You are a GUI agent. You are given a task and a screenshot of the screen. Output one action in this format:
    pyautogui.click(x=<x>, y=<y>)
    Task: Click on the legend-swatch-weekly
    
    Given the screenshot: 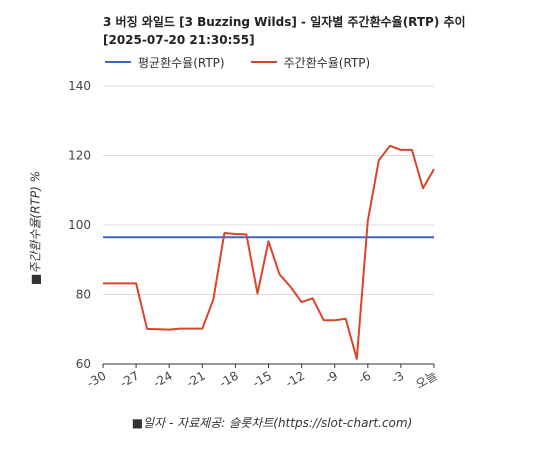 What is the action you would take?
    pyautogui.click(x=263, y=62)
    